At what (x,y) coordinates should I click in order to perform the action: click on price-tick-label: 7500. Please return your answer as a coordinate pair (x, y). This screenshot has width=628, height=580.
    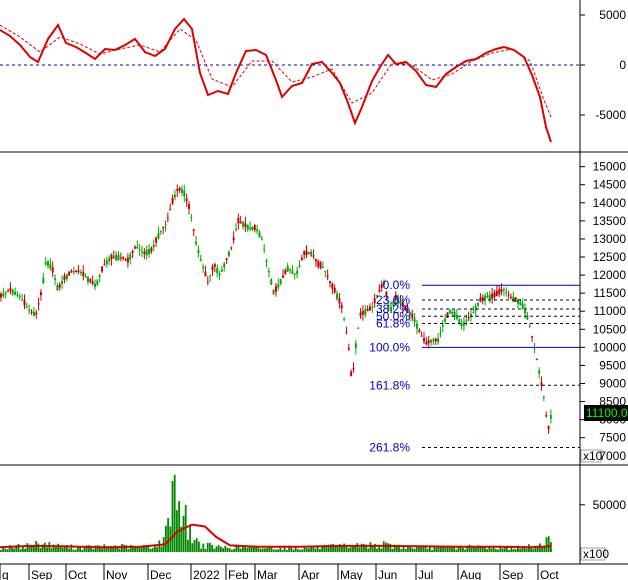
    Looking at the image, I should click on (612, 438).